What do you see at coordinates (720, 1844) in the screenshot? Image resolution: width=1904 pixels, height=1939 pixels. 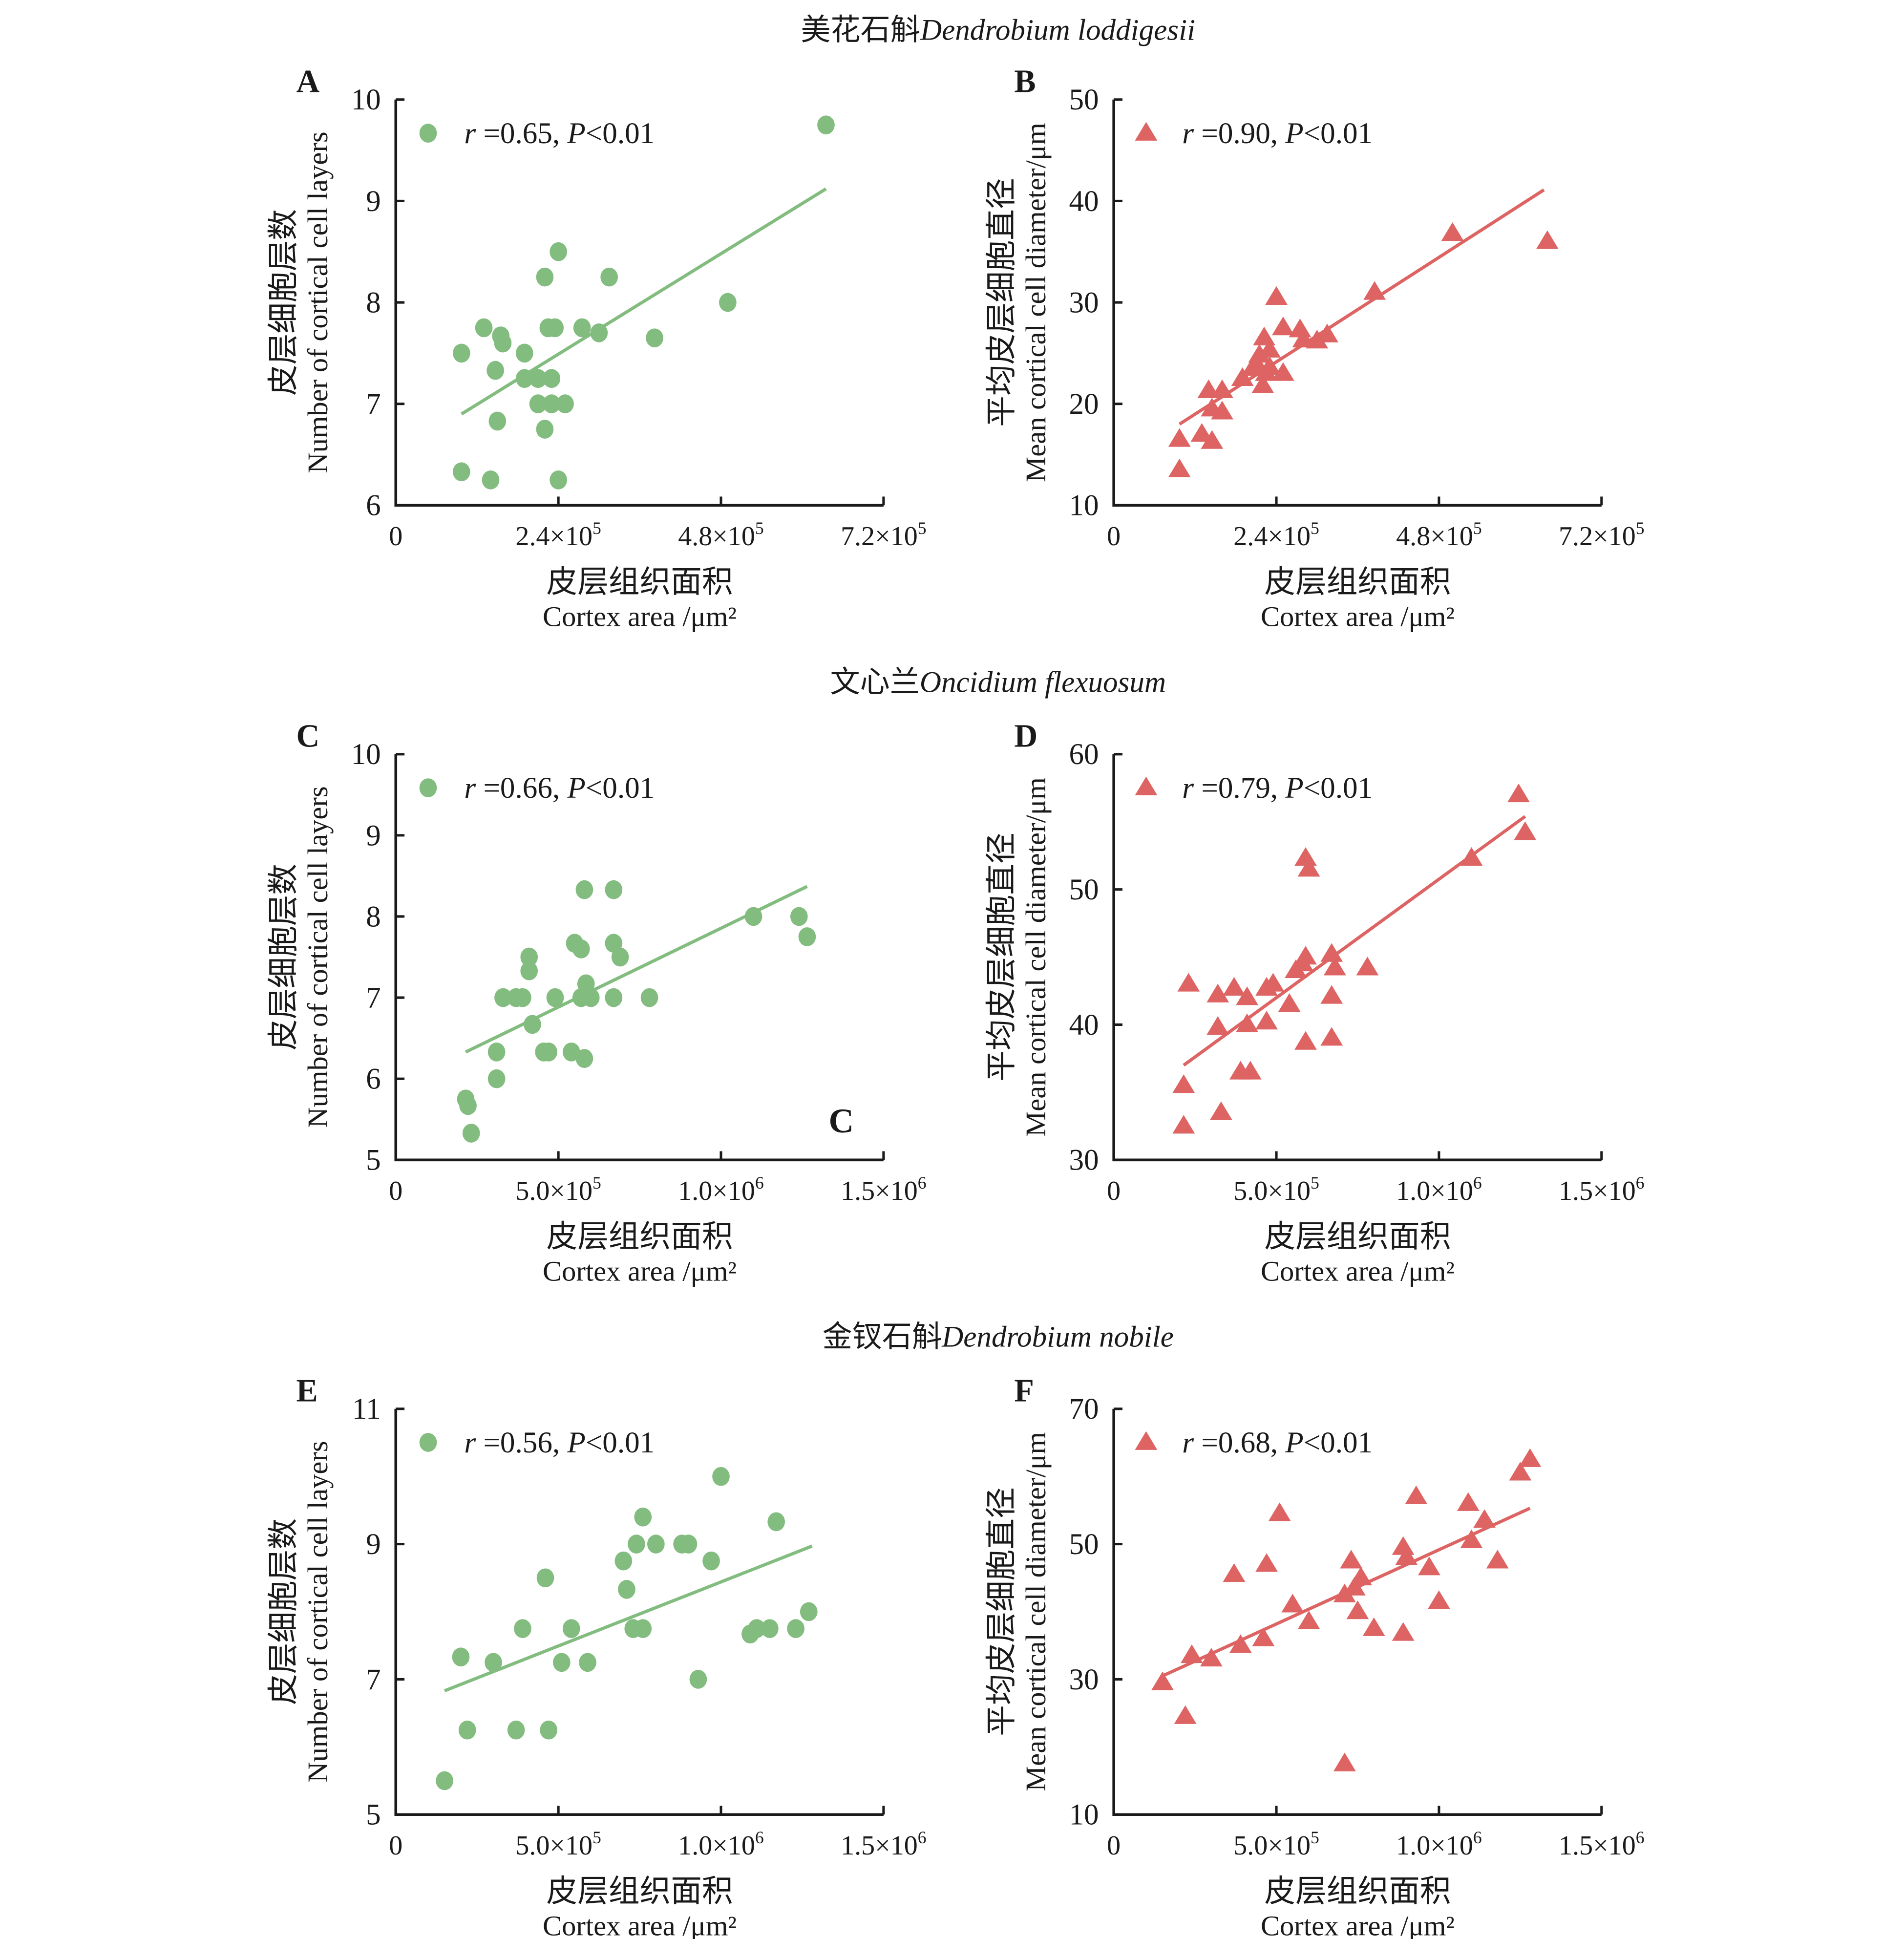 I see `x-tick-label: 1.0×10⁶` at bounding box center [720, 1844].